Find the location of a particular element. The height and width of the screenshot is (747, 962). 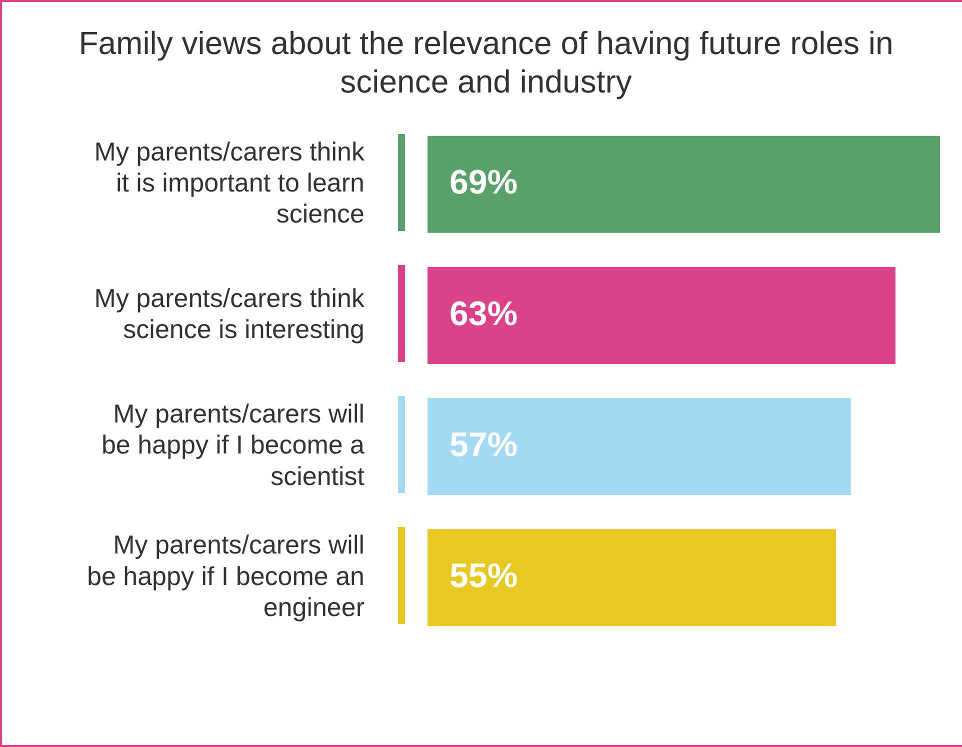

y-tick-label: My parents/carers will be happy if I become a scientist is located at coordinates (233, 444).